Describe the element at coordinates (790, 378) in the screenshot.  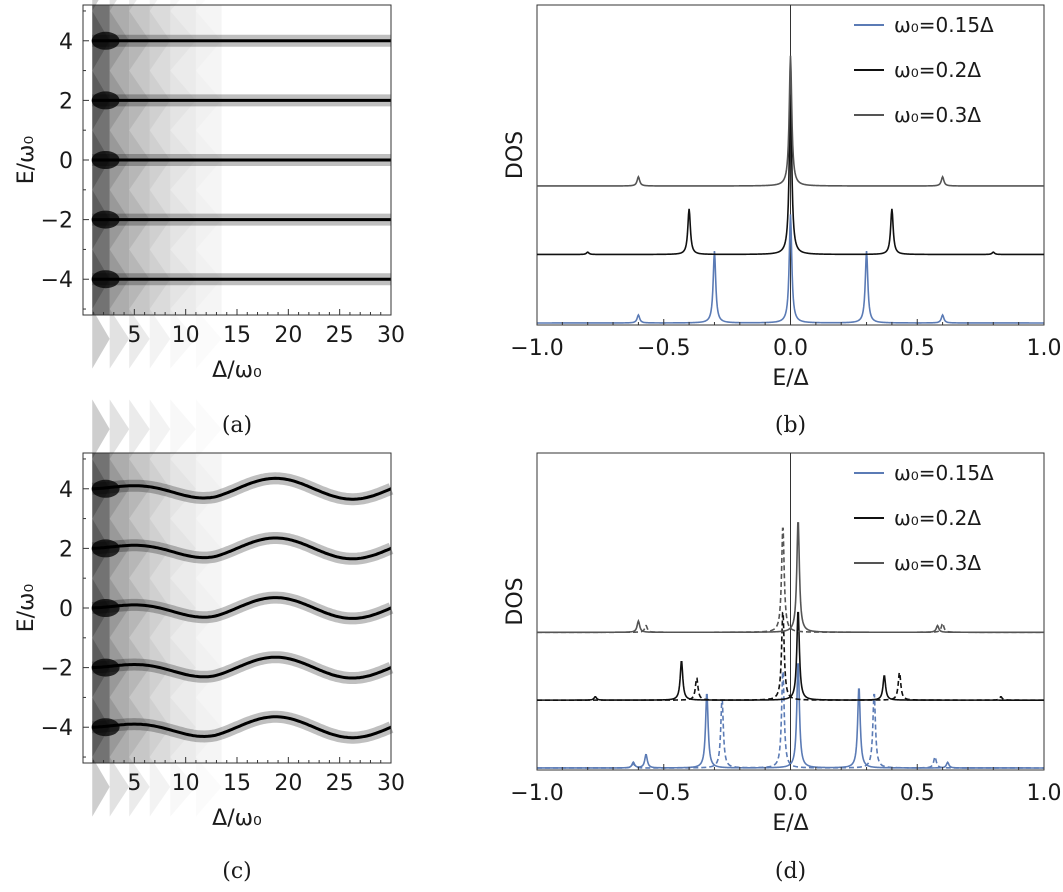
I see `x-axis-label-b: E/Δ` at that location.